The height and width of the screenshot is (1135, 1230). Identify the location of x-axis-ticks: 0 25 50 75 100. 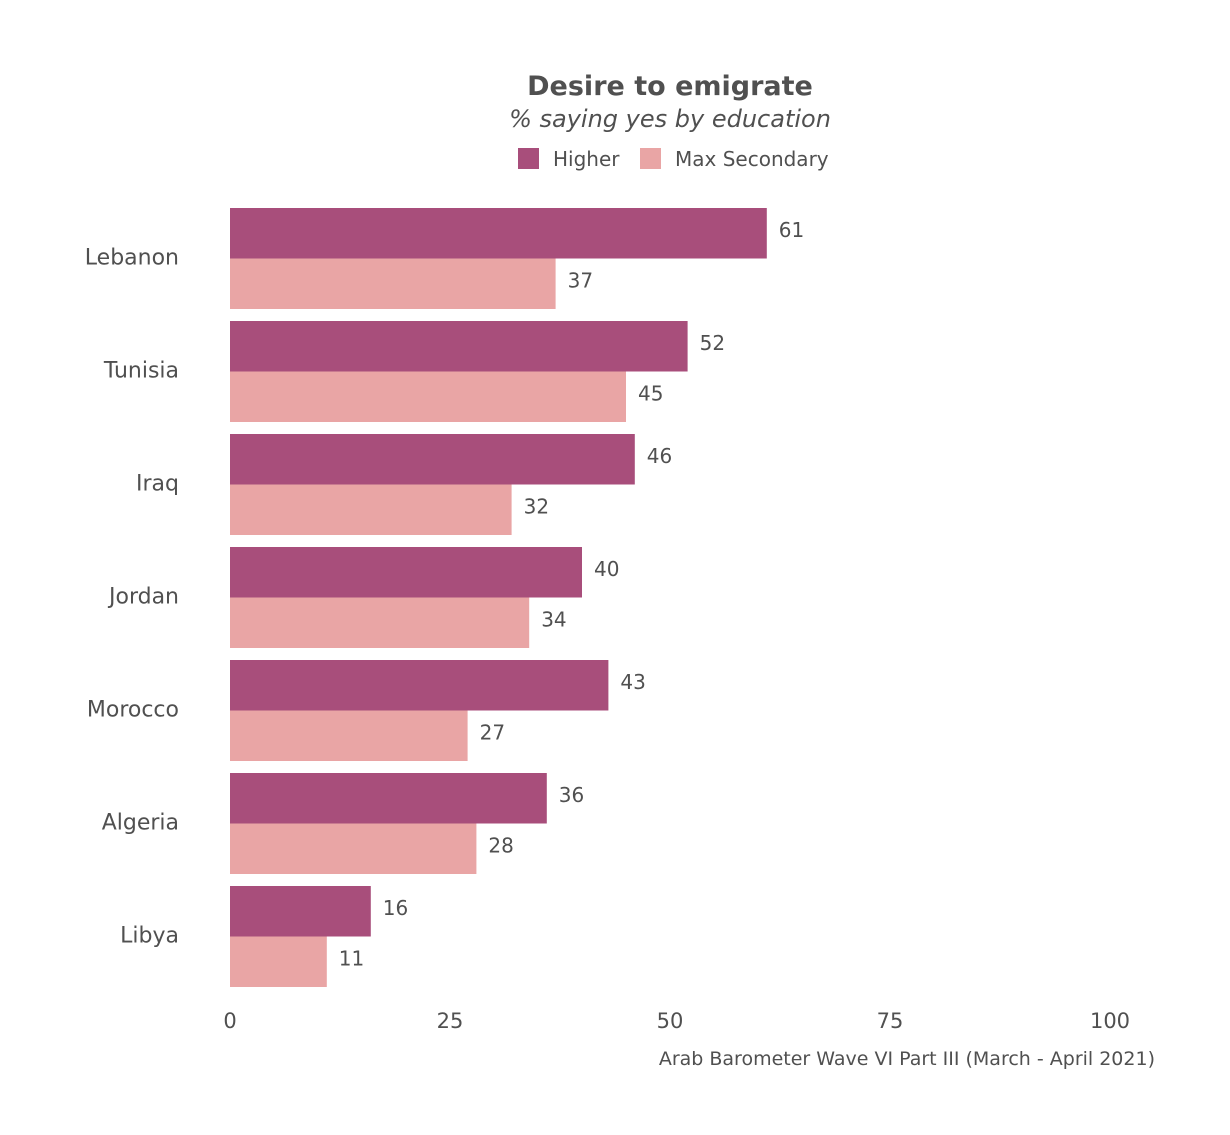
(676, 1021).